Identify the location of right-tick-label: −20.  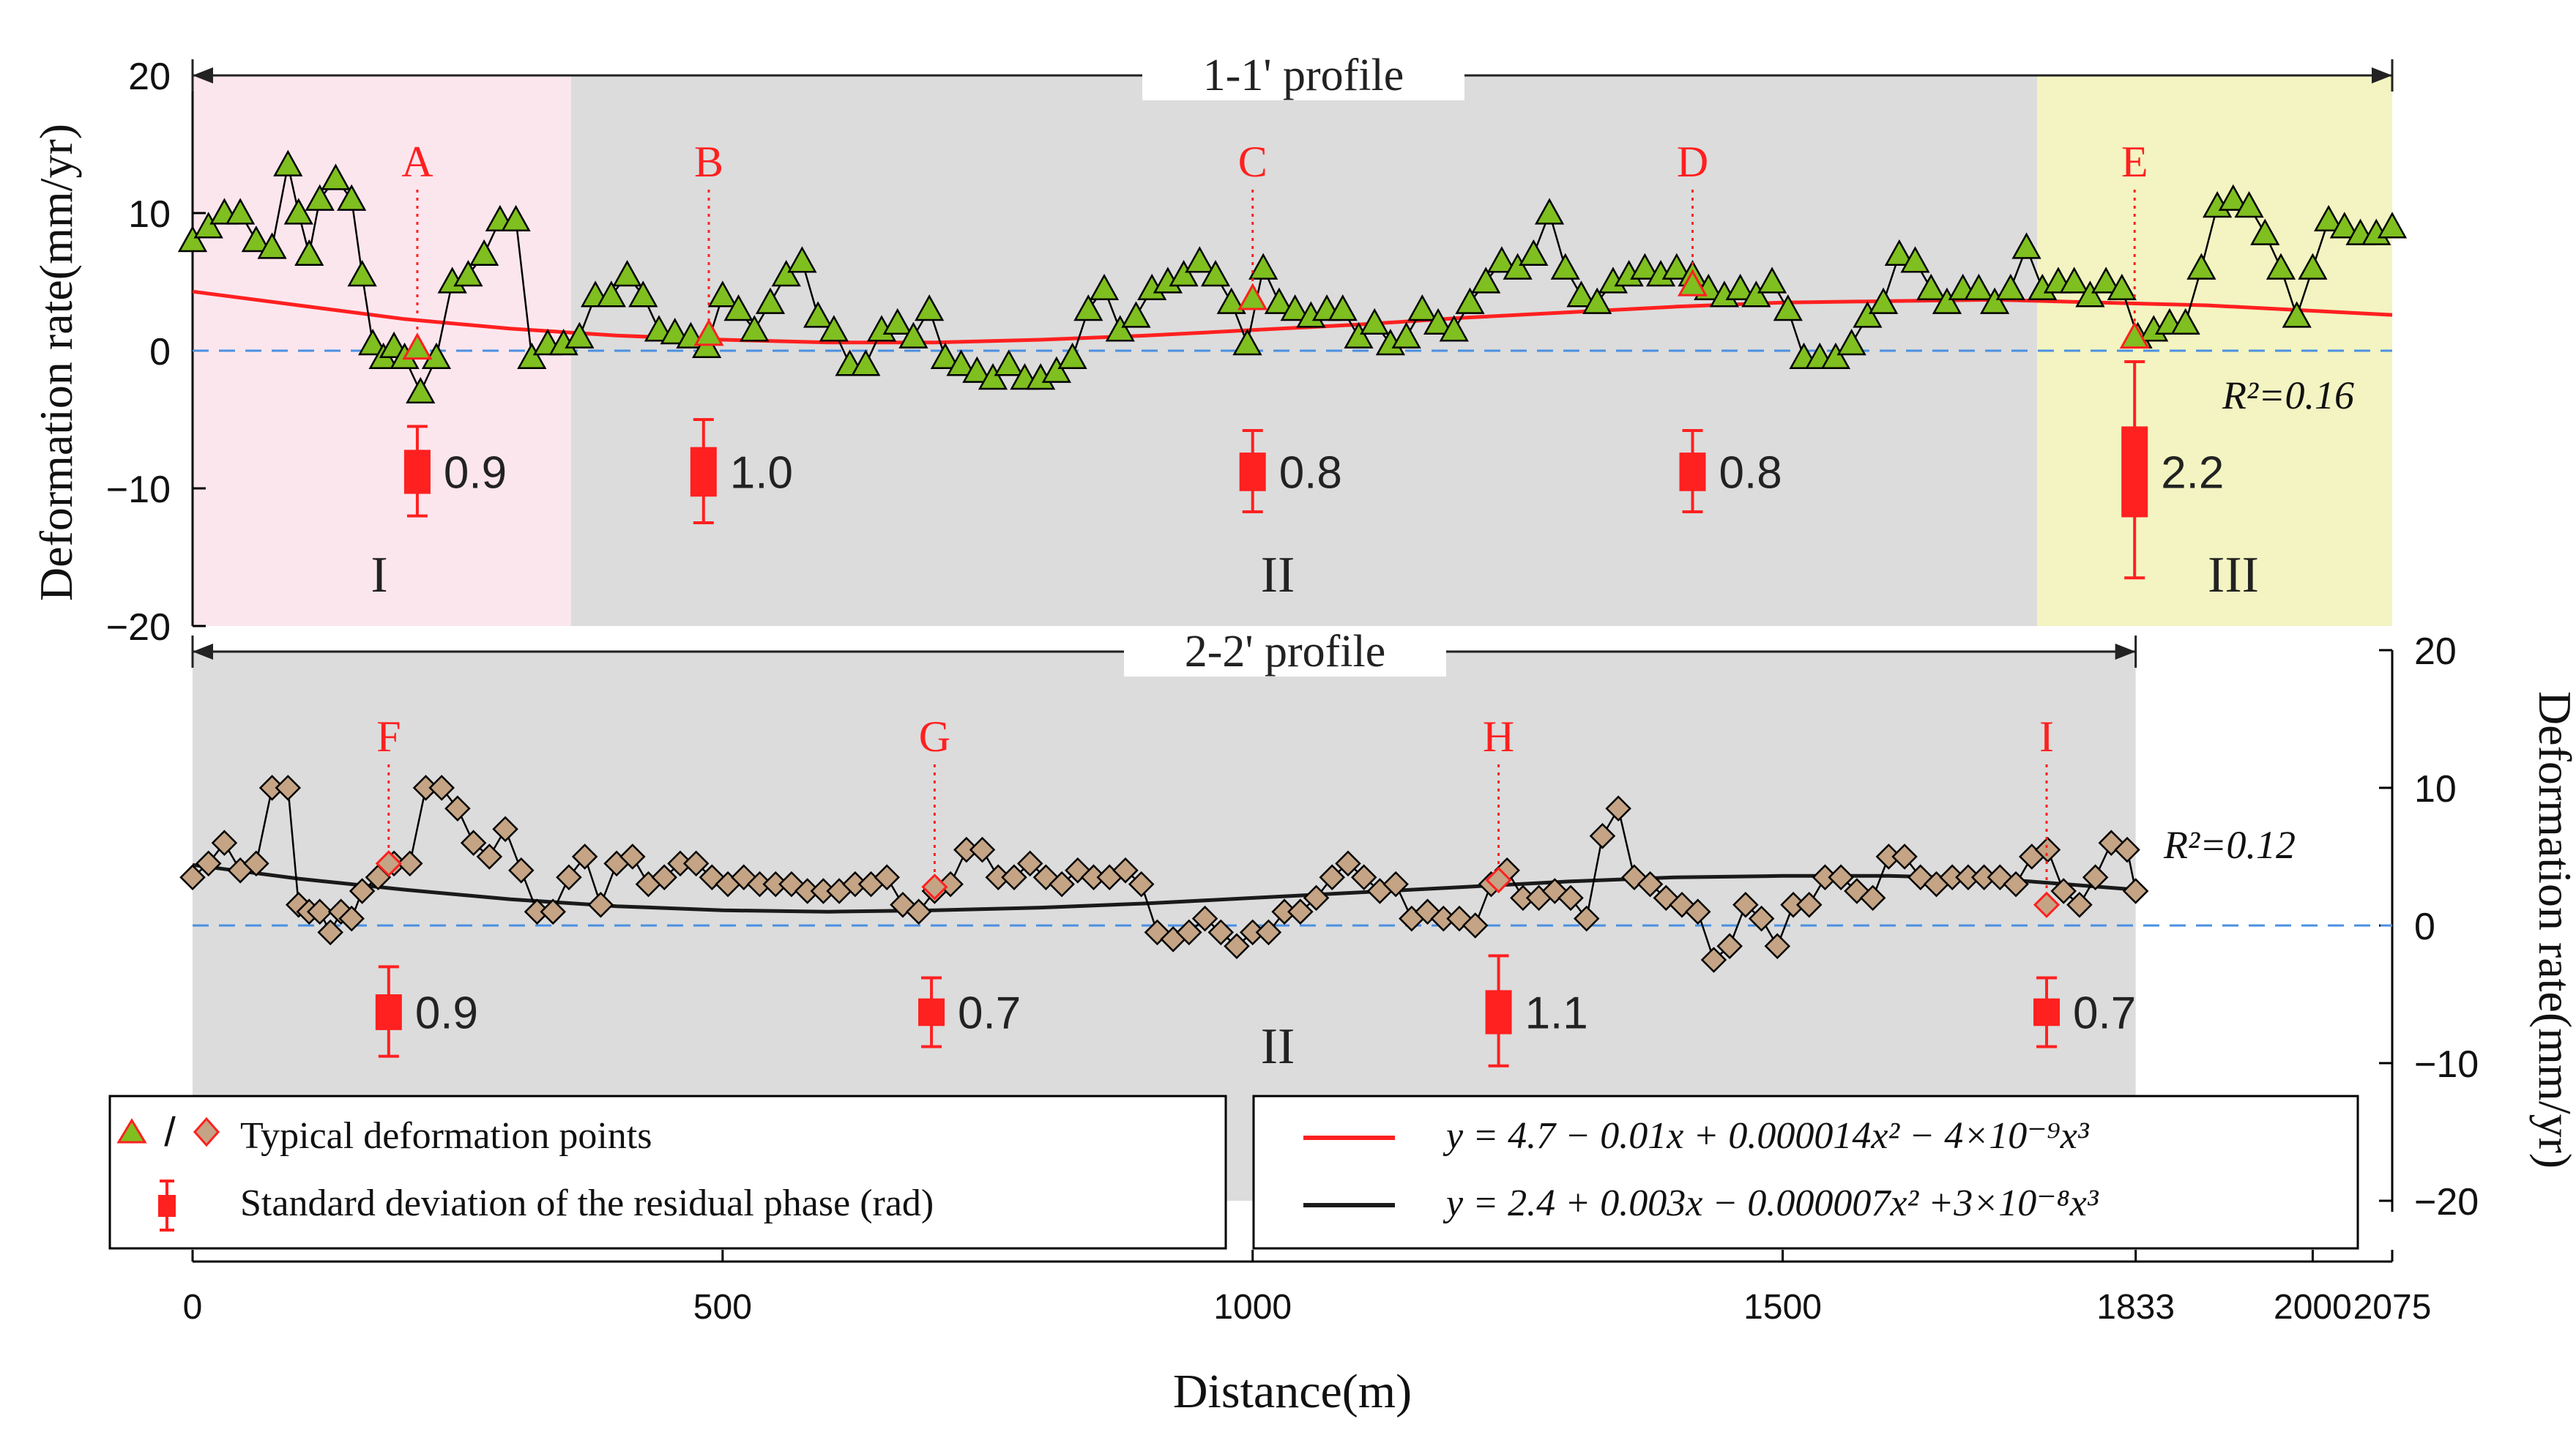
(2446, 1202).